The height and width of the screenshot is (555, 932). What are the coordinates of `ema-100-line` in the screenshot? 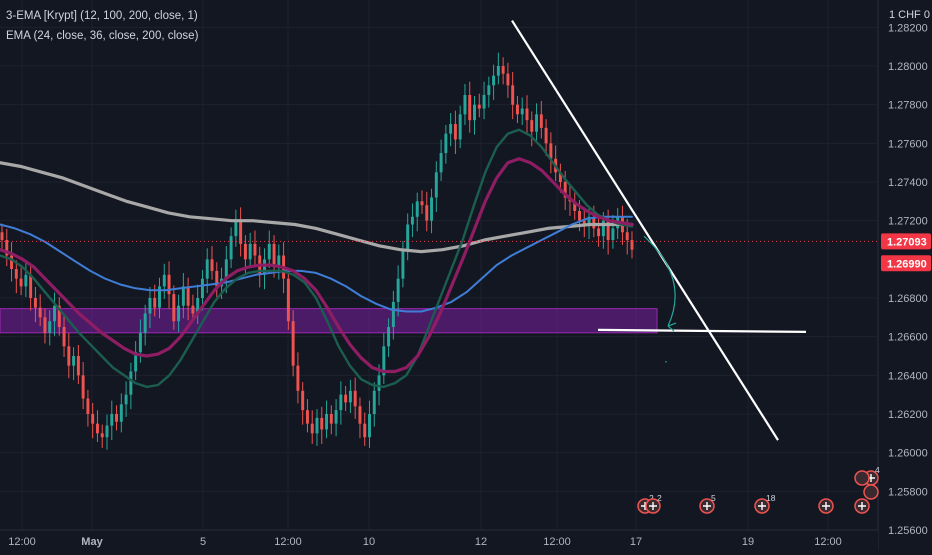 It's located at (316, 264).